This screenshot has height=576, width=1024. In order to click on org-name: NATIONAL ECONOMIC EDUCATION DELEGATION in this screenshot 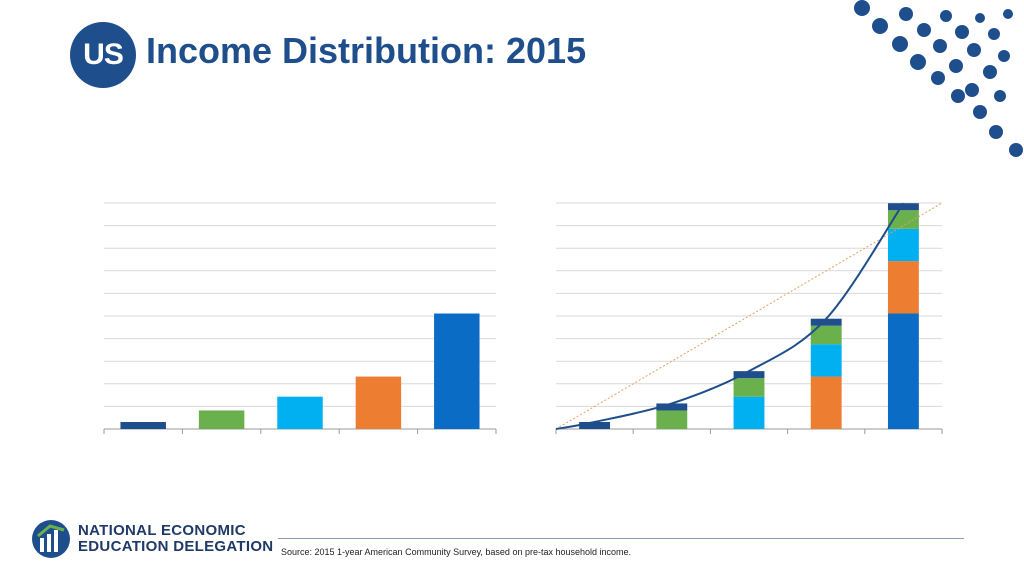, I will do `click(175, 539)`.